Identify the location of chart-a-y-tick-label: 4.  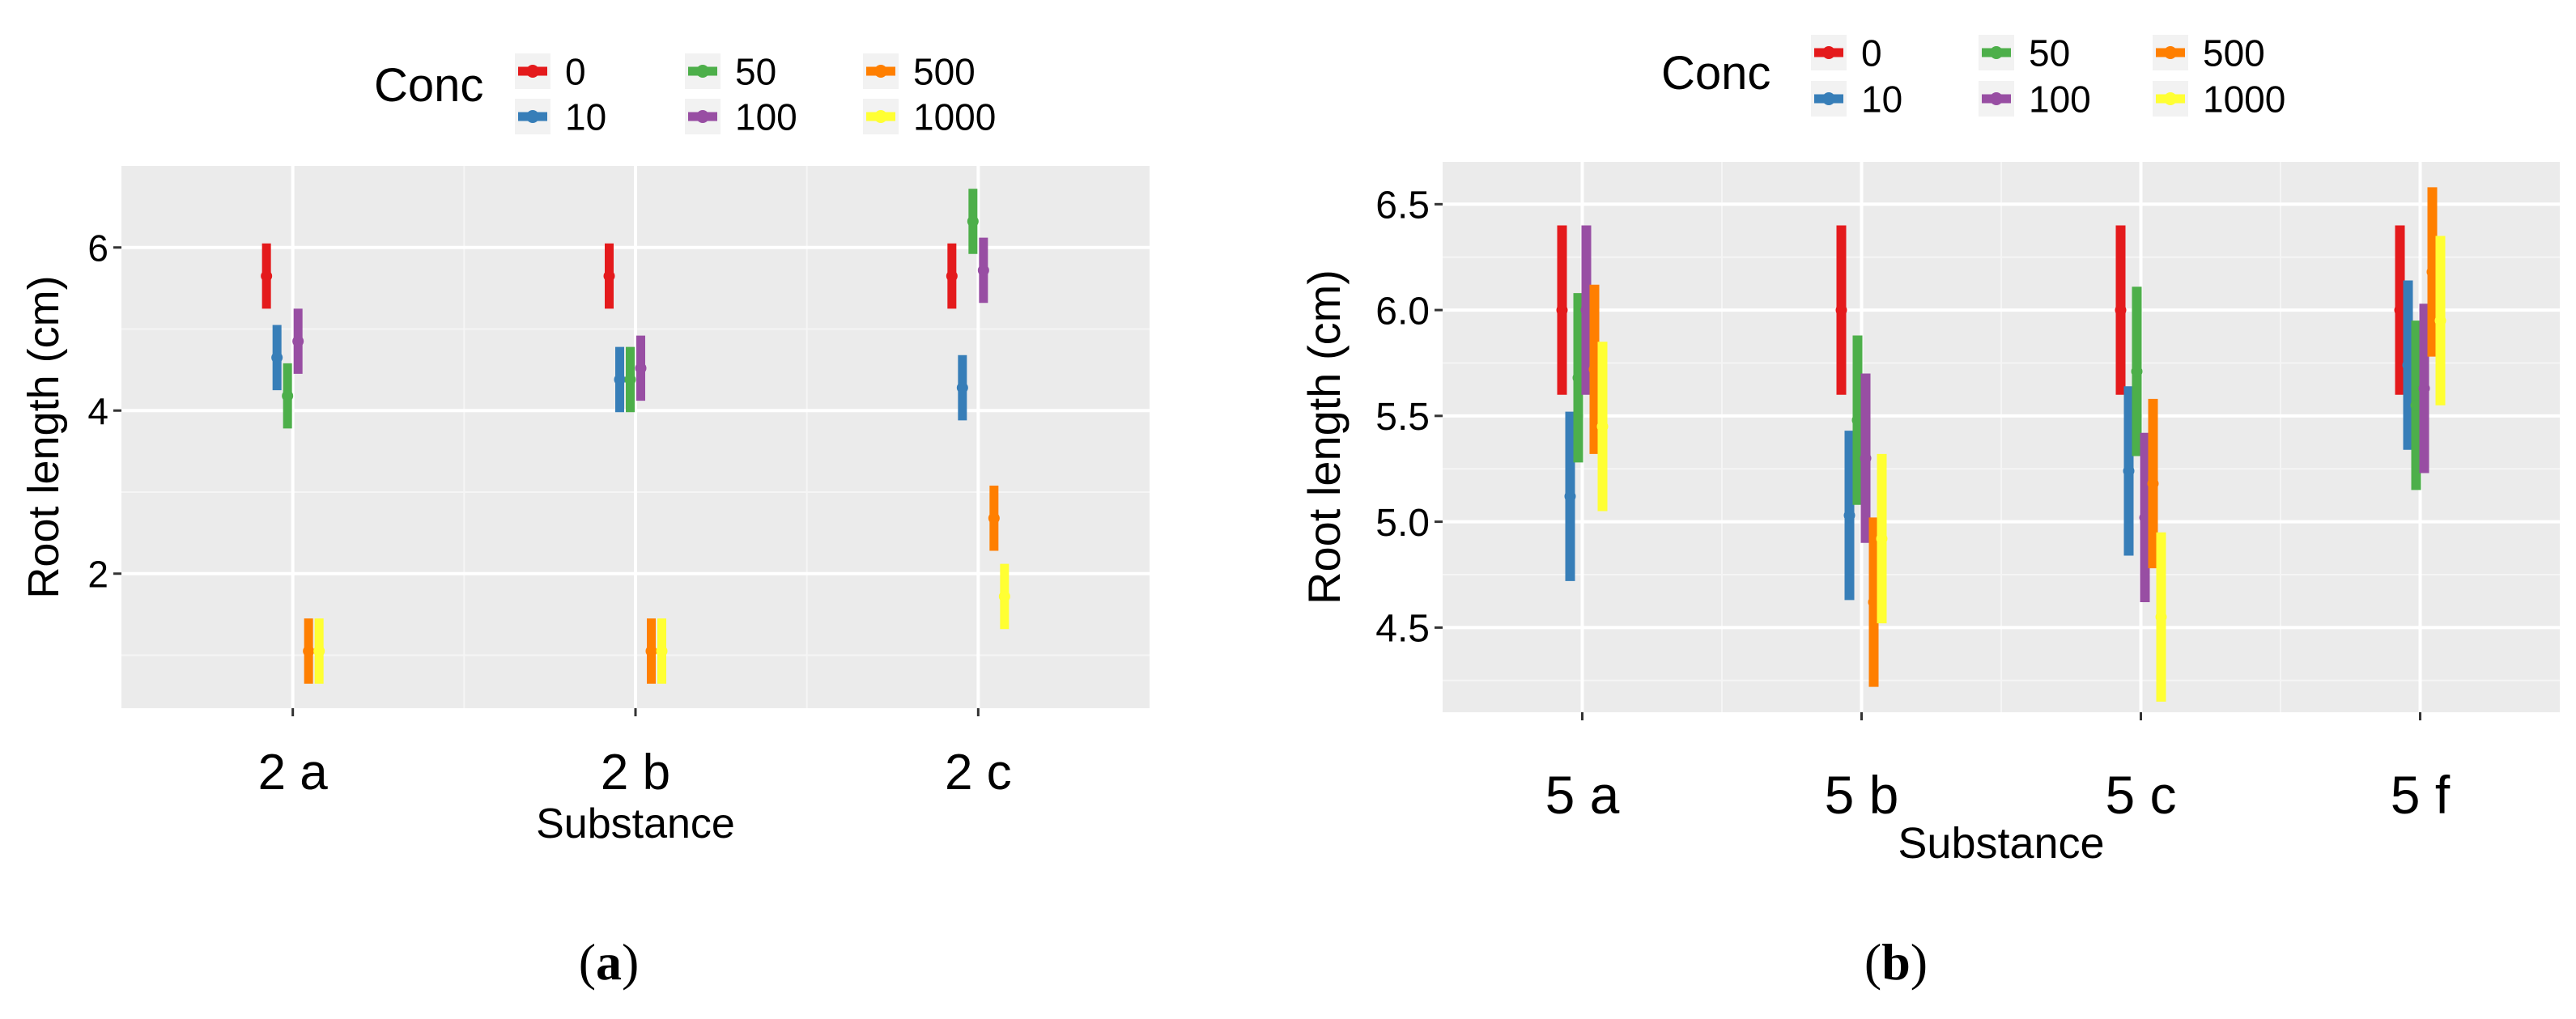
(98, 411).